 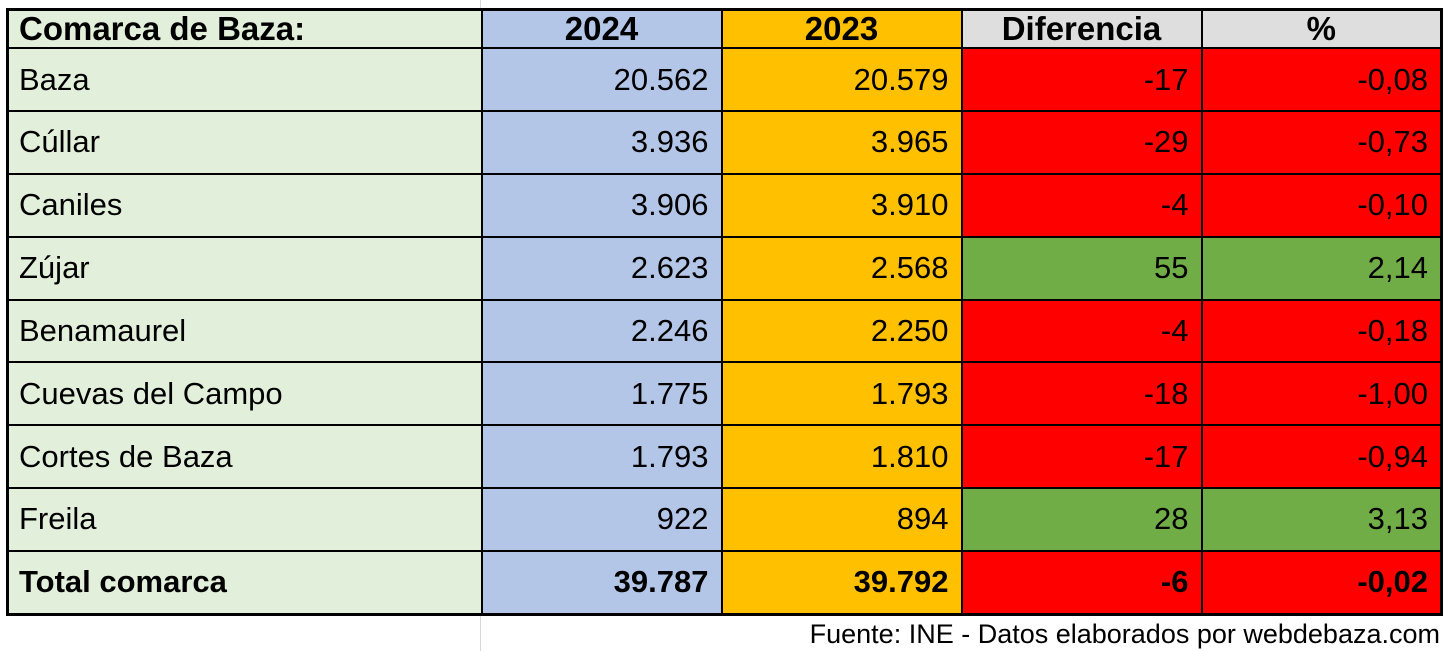 What do you see at coordinates (601, 29) in the screenshot?
I see `header-2024: 2024` at bounding box center [601, 29].